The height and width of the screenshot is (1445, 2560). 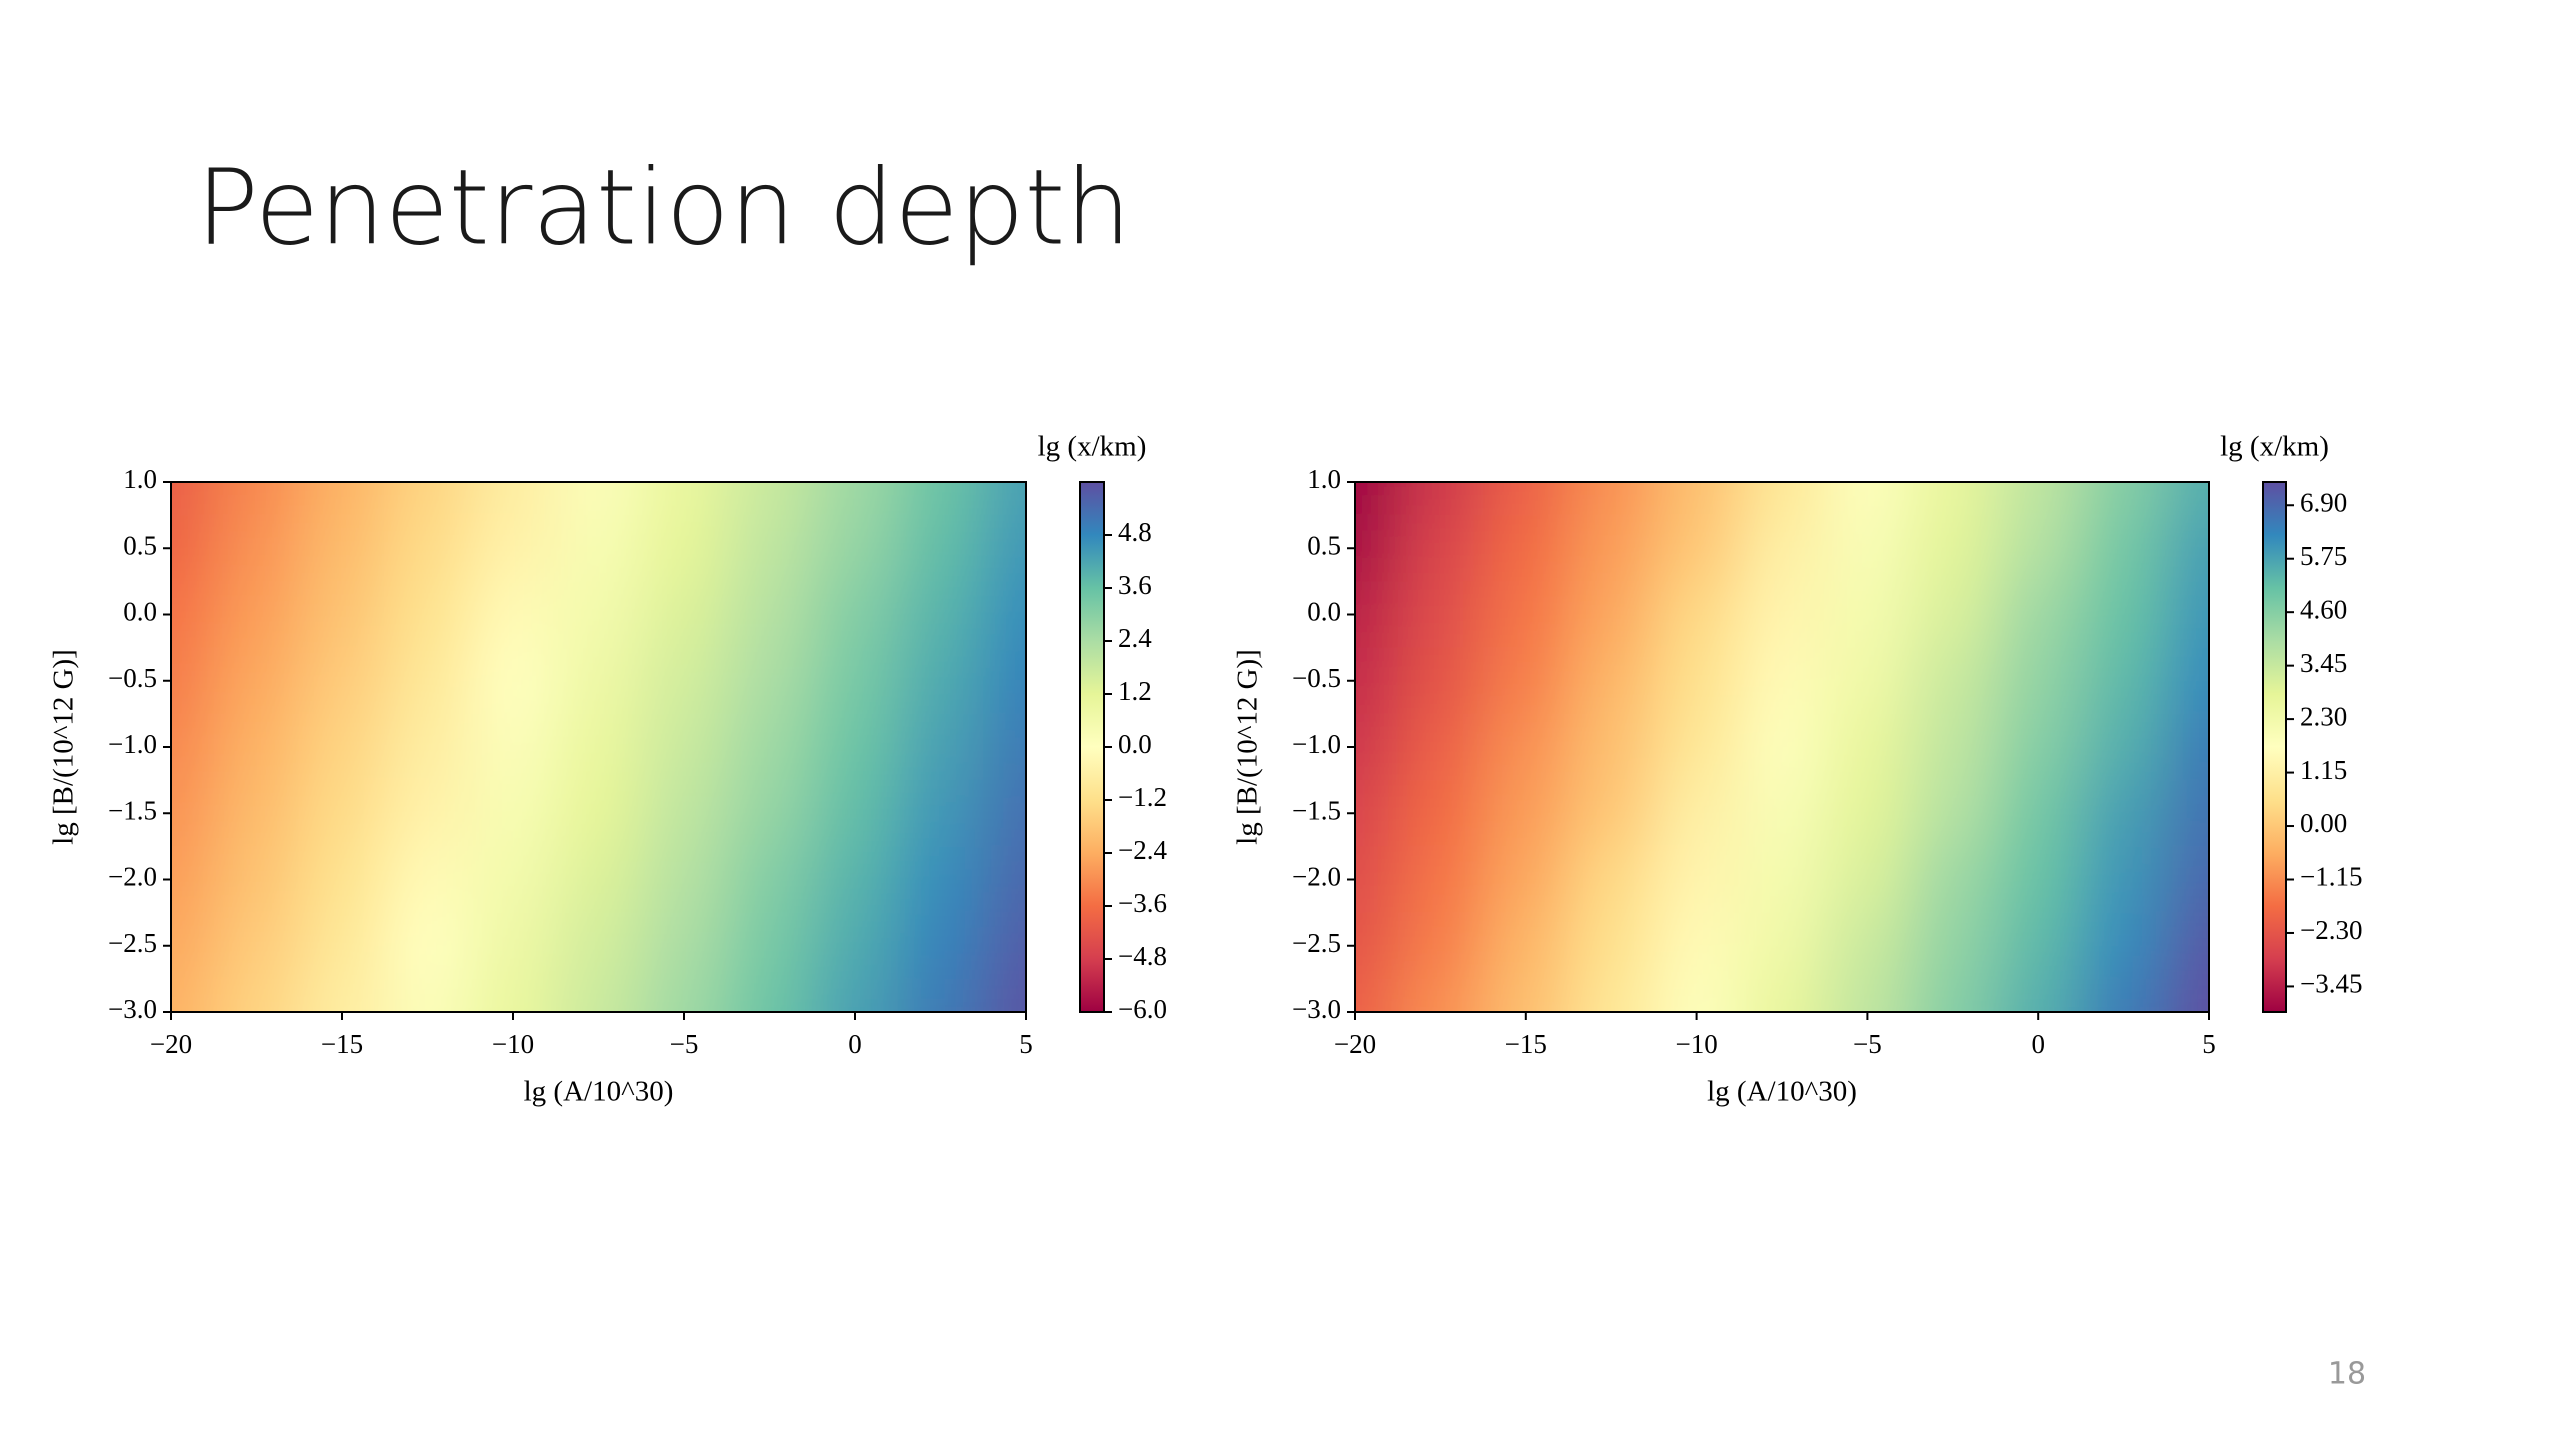 What do you see at coordinates (1316, 877) in the screenshot?
I see `y-tick-label: −2.0` at bounding box center [1316, 877].